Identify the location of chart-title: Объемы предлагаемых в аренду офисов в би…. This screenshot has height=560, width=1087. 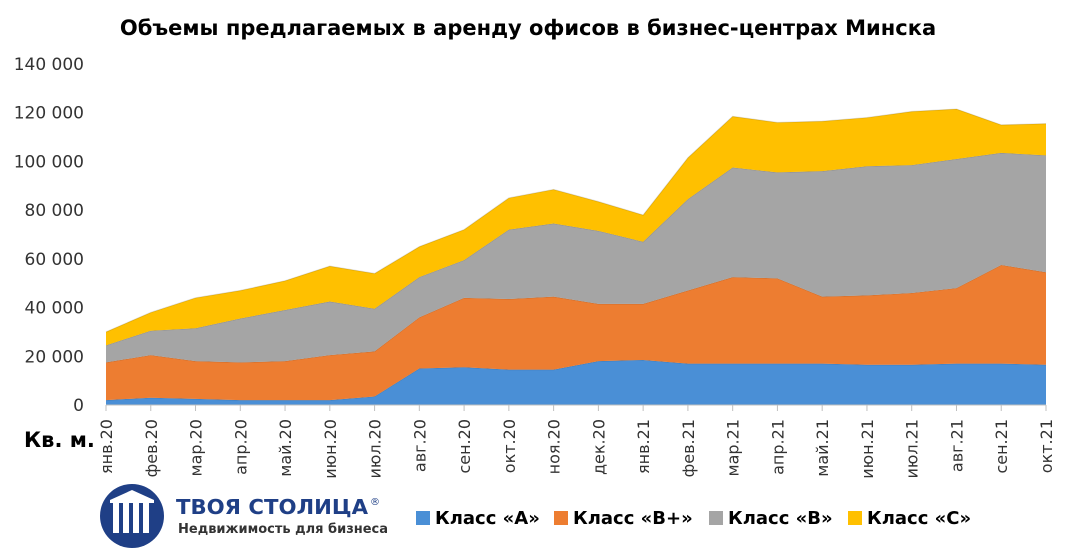
(528, 28).